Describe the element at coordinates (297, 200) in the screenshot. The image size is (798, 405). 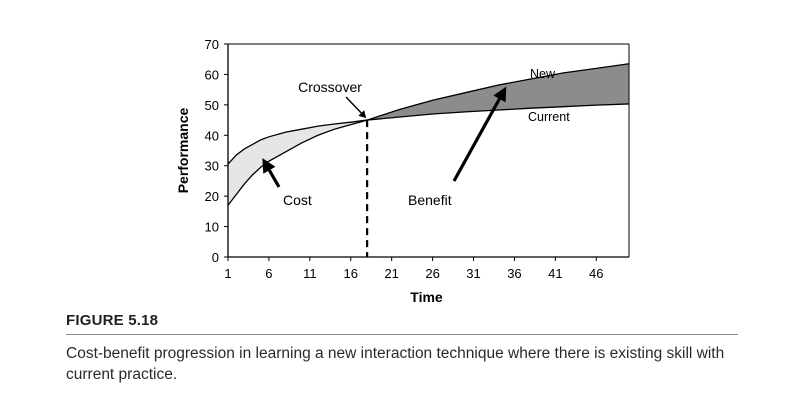
I see `cost-annotation: Cost` at that location.